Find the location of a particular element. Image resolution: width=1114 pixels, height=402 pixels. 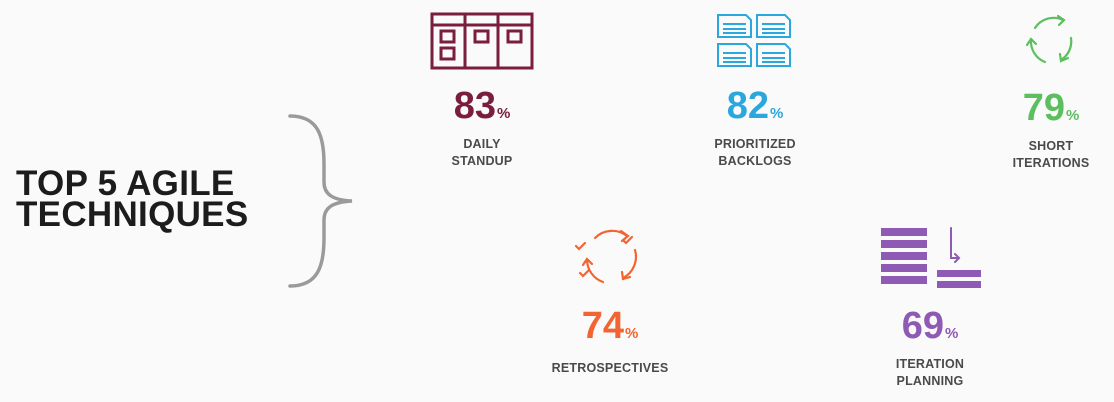

technique-daily-standup: 83% DAILY STANDUP is located at coordinates (482, 91).